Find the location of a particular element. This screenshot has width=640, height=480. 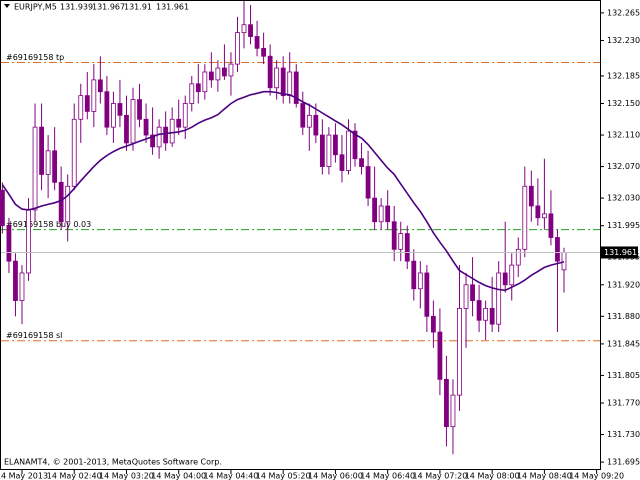

x-tick-label: 14 May 2013 is located at coordinates (24, 476).